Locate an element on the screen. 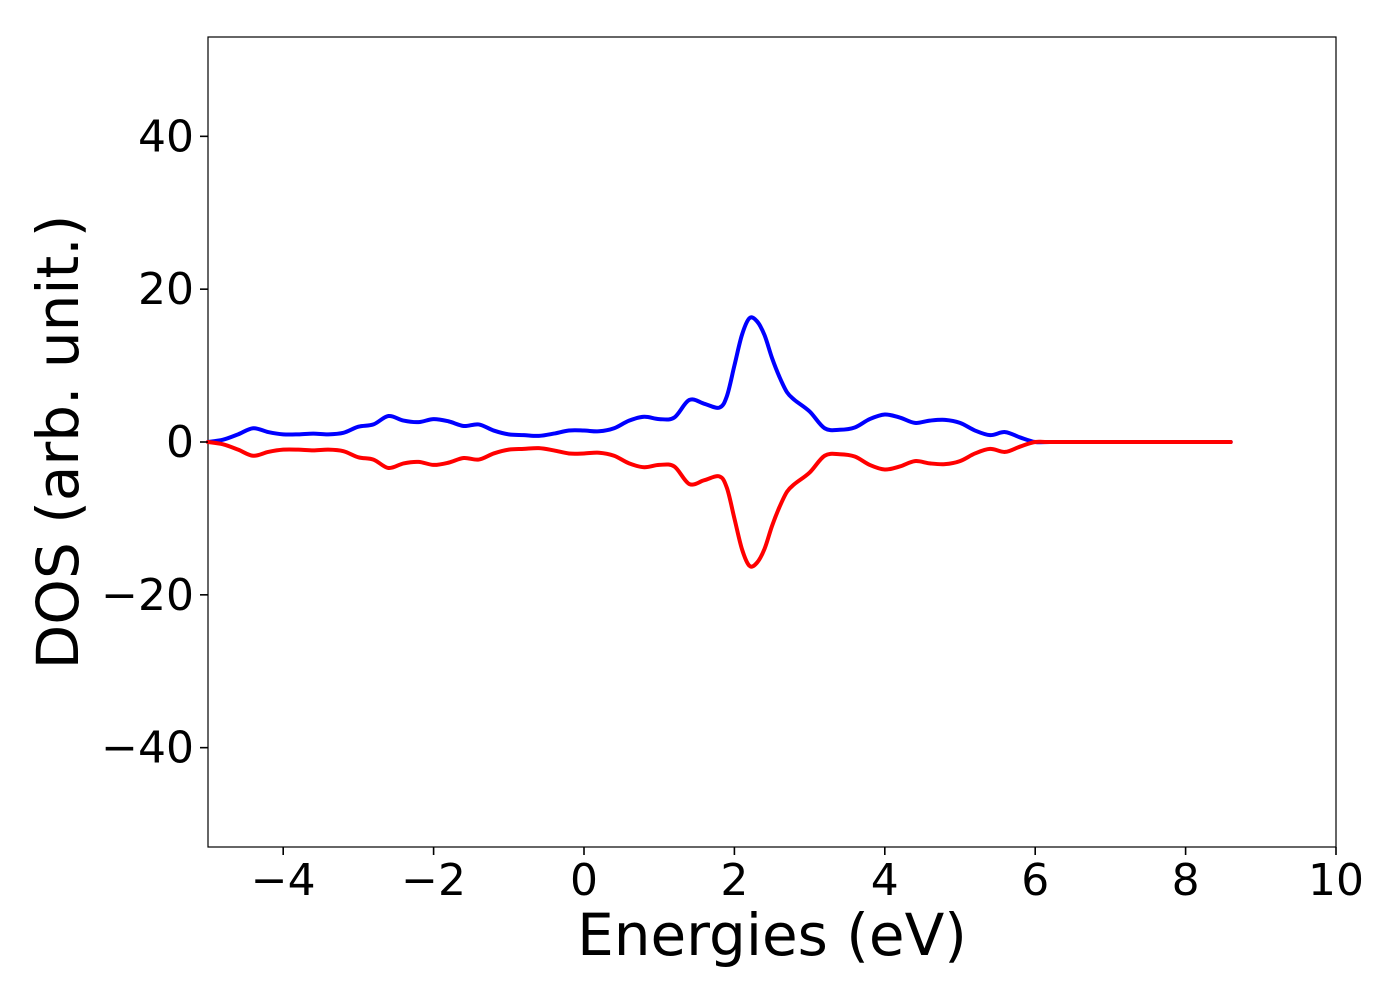 The height and width of the screenshot is (1000, 1400). y-axis-ticks: −40 −20 0 20 40 is located at coordinates (154, 442).